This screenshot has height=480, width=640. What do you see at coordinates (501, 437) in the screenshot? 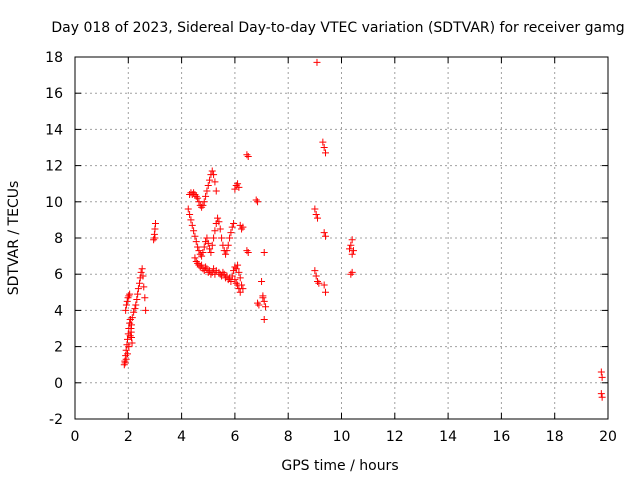
I see `x-tick-label: 16` at bounding box center [501, 437].